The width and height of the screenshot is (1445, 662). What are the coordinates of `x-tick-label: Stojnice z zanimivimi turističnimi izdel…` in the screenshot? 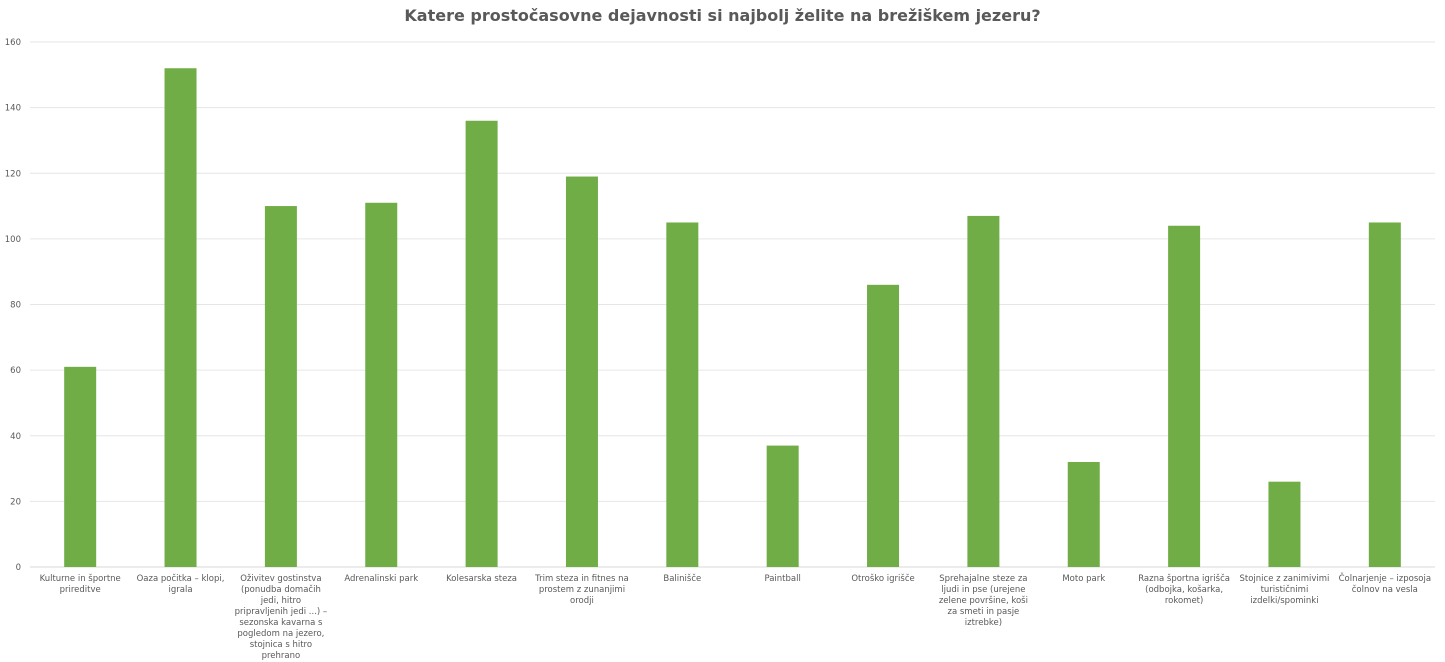 It's located at (1284, 590).